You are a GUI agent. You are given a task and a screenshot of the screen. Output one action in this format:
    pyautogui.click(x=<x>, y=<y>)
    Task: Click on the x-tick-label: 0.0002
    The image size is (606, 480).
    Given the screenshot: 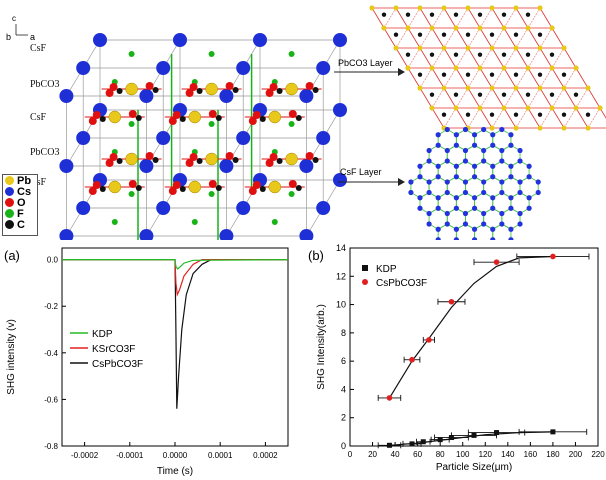 What is the action you would take?
    pyautogui.click(x=265, y=455)
    